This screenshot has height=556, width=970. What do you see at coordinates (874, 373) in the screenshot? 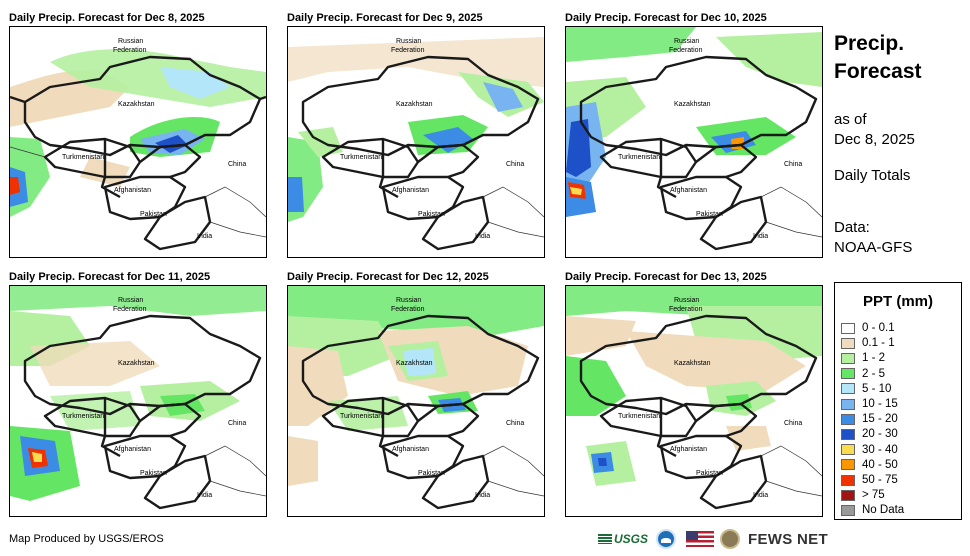
I see `legend-label: 2 - 5` at bounding box center [874, 373].